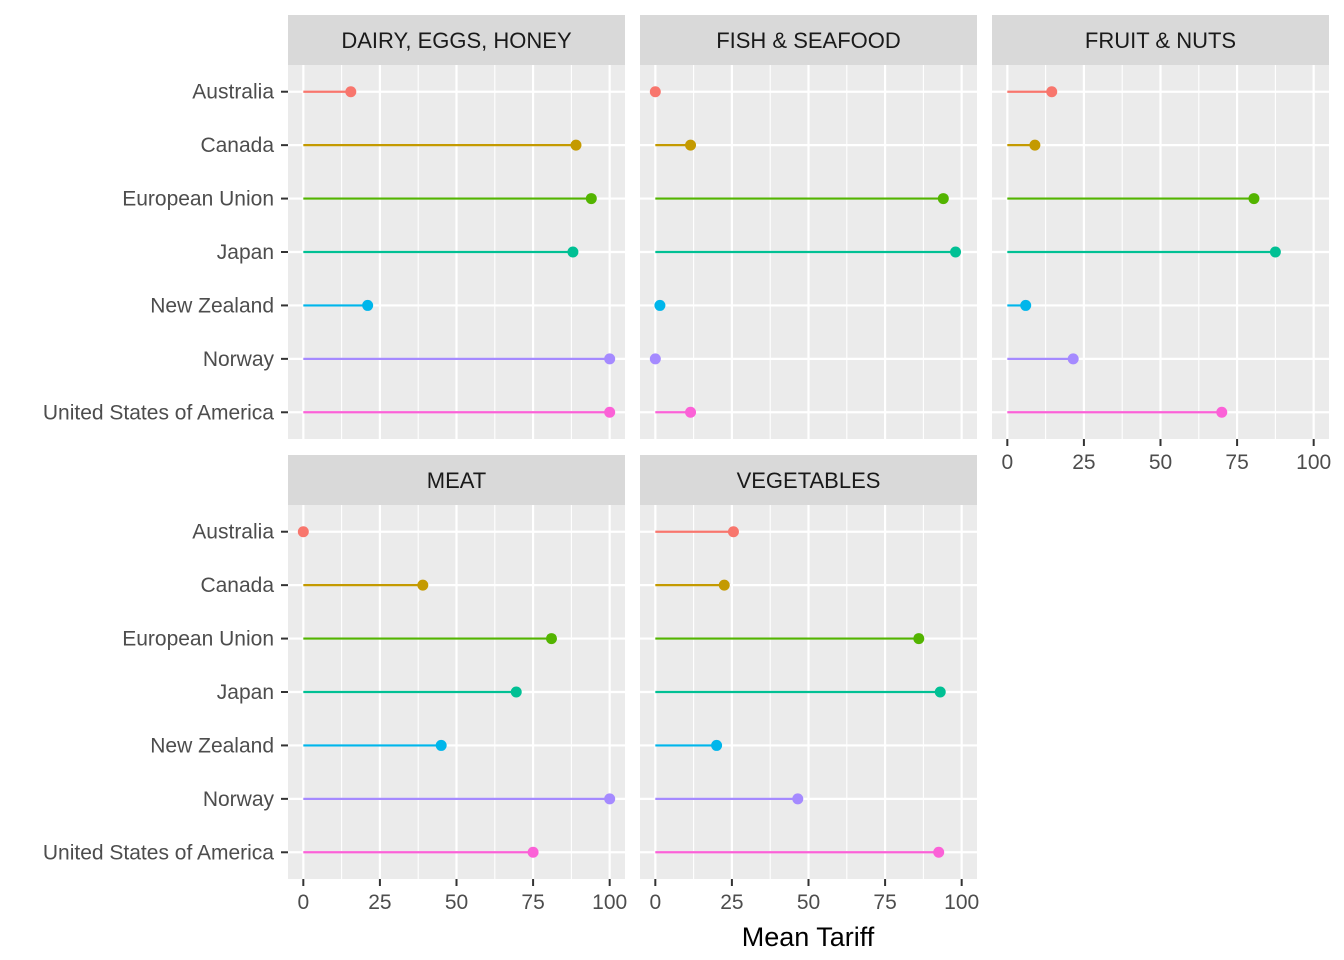 Image resolution: width=1344 pixels, height=960 pixels. Describe the element at coordinates (655, 359) in the screenshot. I see `point-fish-seafood-norway` at that location.